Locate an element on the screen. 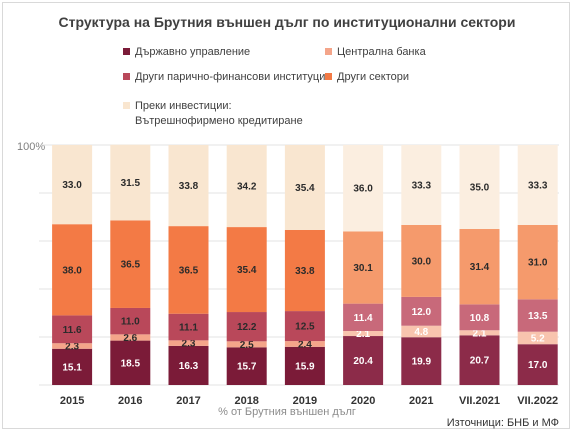 The image size is (574, 433). data-label-government: 17.0 is located at coordinates (538, 365).